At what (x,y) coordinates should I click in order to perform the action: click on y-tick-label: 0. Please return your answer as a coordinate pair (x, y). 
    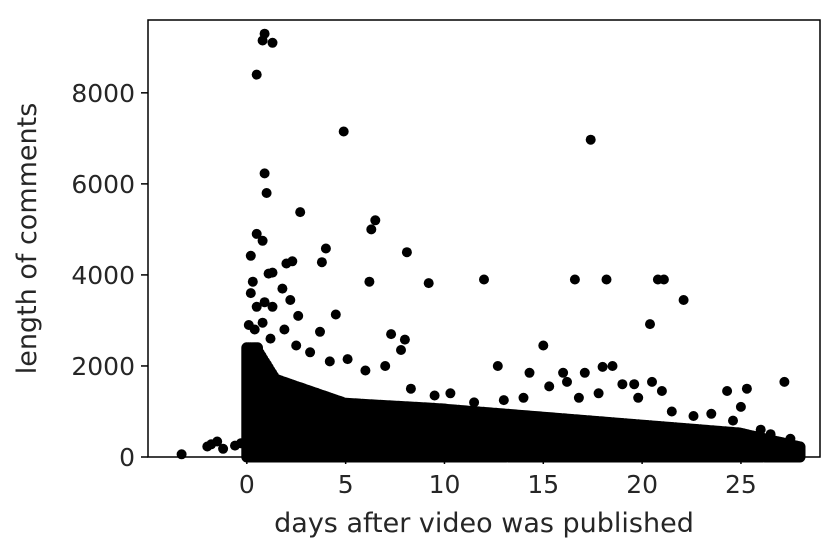
    Looking at the image, I should click on (127, 457).